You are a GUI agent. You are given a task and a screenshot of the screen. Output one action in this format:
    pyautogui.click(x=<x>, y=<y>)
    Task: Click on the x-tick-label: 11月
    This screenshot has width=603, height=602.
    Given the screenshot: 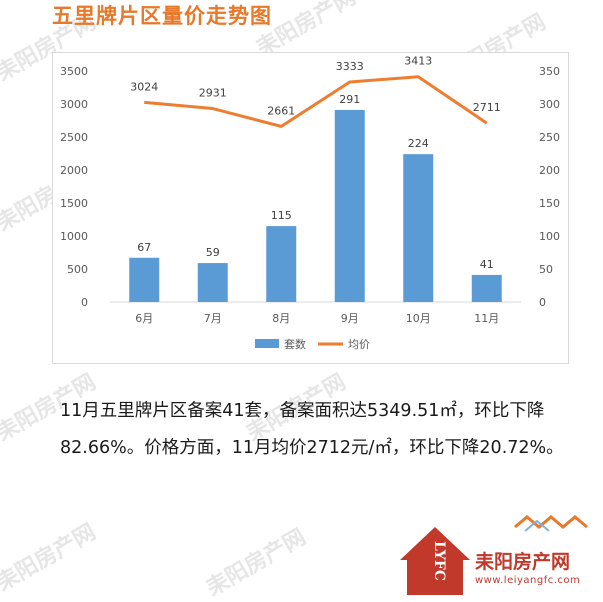 What is the action you would take?
    pyautogui.click(x=486, y=318)
    